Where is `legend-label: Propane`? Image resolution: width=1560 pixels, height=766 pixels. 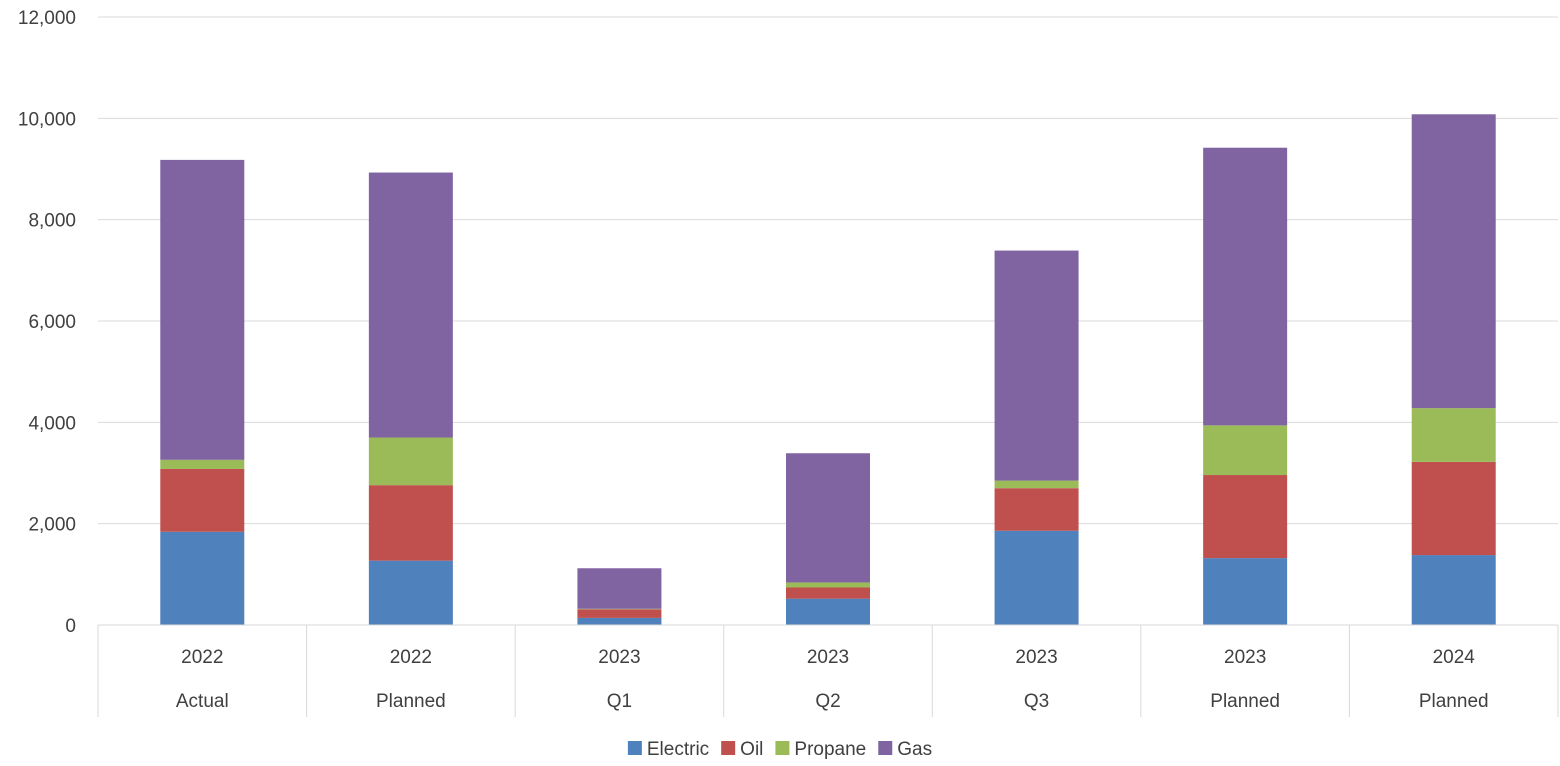 legend-label: Propane is located at coordinates (830, 749).